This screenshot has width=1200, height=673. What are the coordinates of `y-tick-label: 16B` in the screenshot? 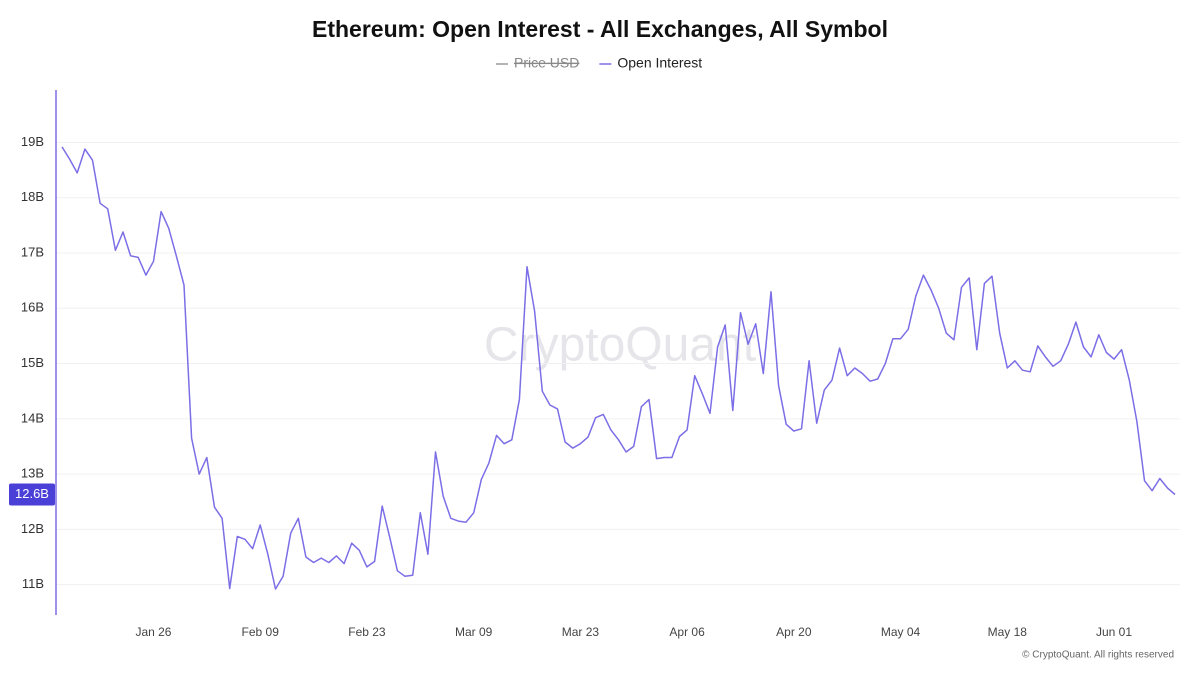 It's located at (32, 307).